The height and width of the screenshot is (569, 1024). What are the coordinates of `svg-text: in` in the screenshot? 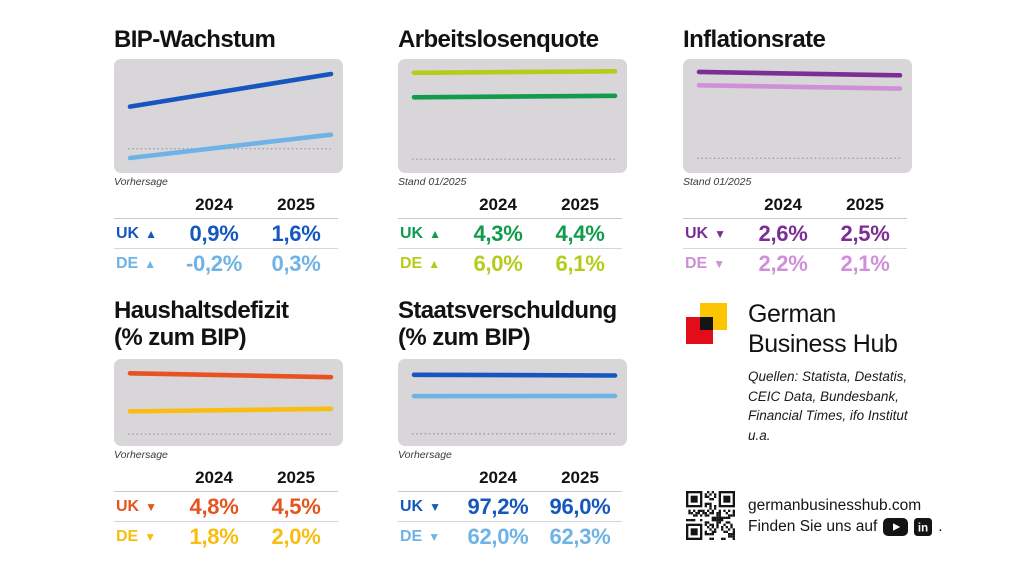 It's located at (923, 528).